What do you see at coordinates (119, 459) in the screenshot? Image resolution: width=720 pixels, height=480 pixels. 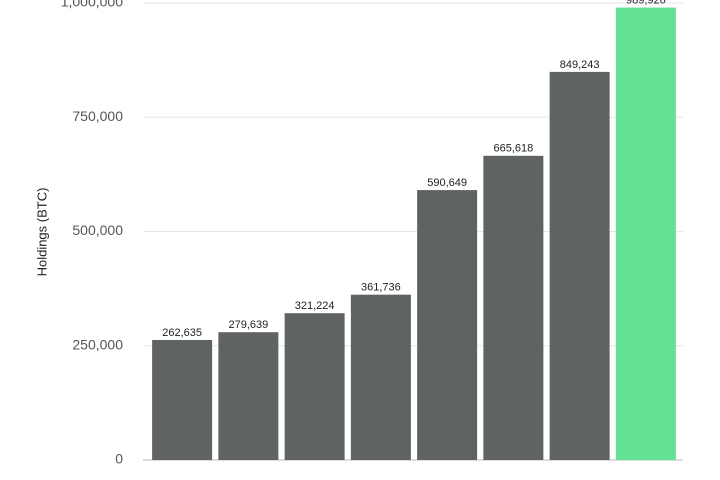 I see `y-tick-label: 0` at bounding box center [119, 459].